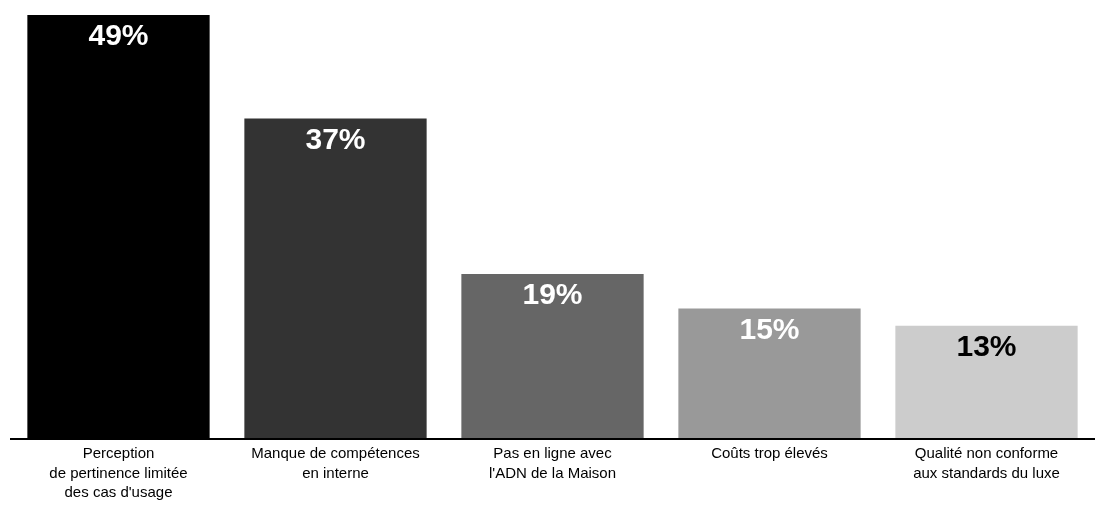 The height and width of the screenshot is (514, 1095). What do you see at coordinates (552, 462) in the screenshot?
I see `x-tick-label: Pas en ligne avec l'ADN de la Maison` at bounding box center [552, 462].